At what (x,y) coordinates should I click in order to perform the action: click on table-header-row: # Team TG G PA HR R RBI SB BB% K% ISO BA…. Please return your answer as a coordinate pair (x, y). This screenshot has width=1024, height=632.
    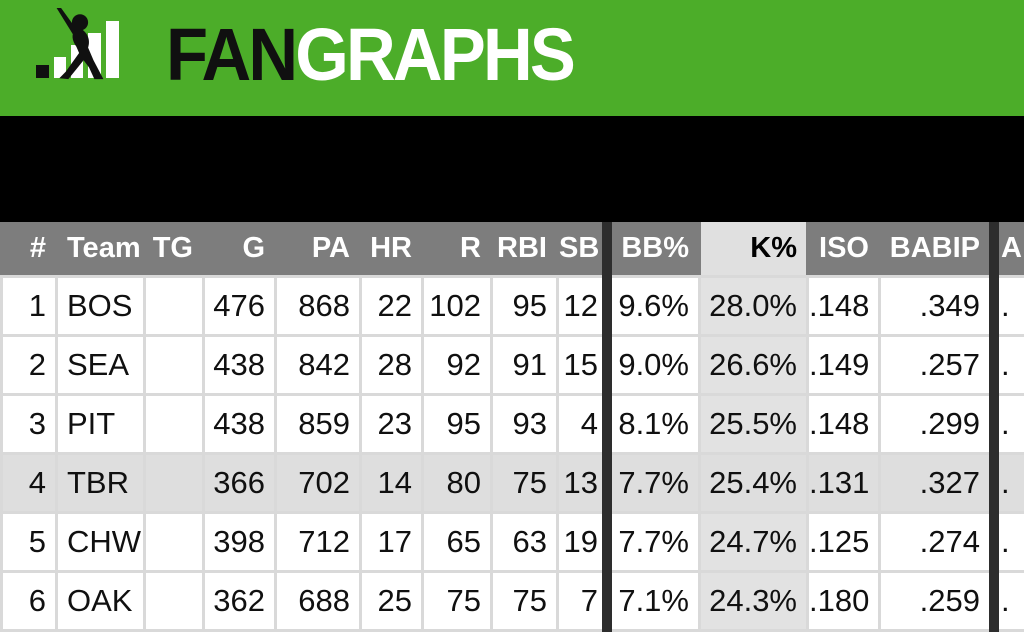
    Looking at the image, I should click on (512, 248).